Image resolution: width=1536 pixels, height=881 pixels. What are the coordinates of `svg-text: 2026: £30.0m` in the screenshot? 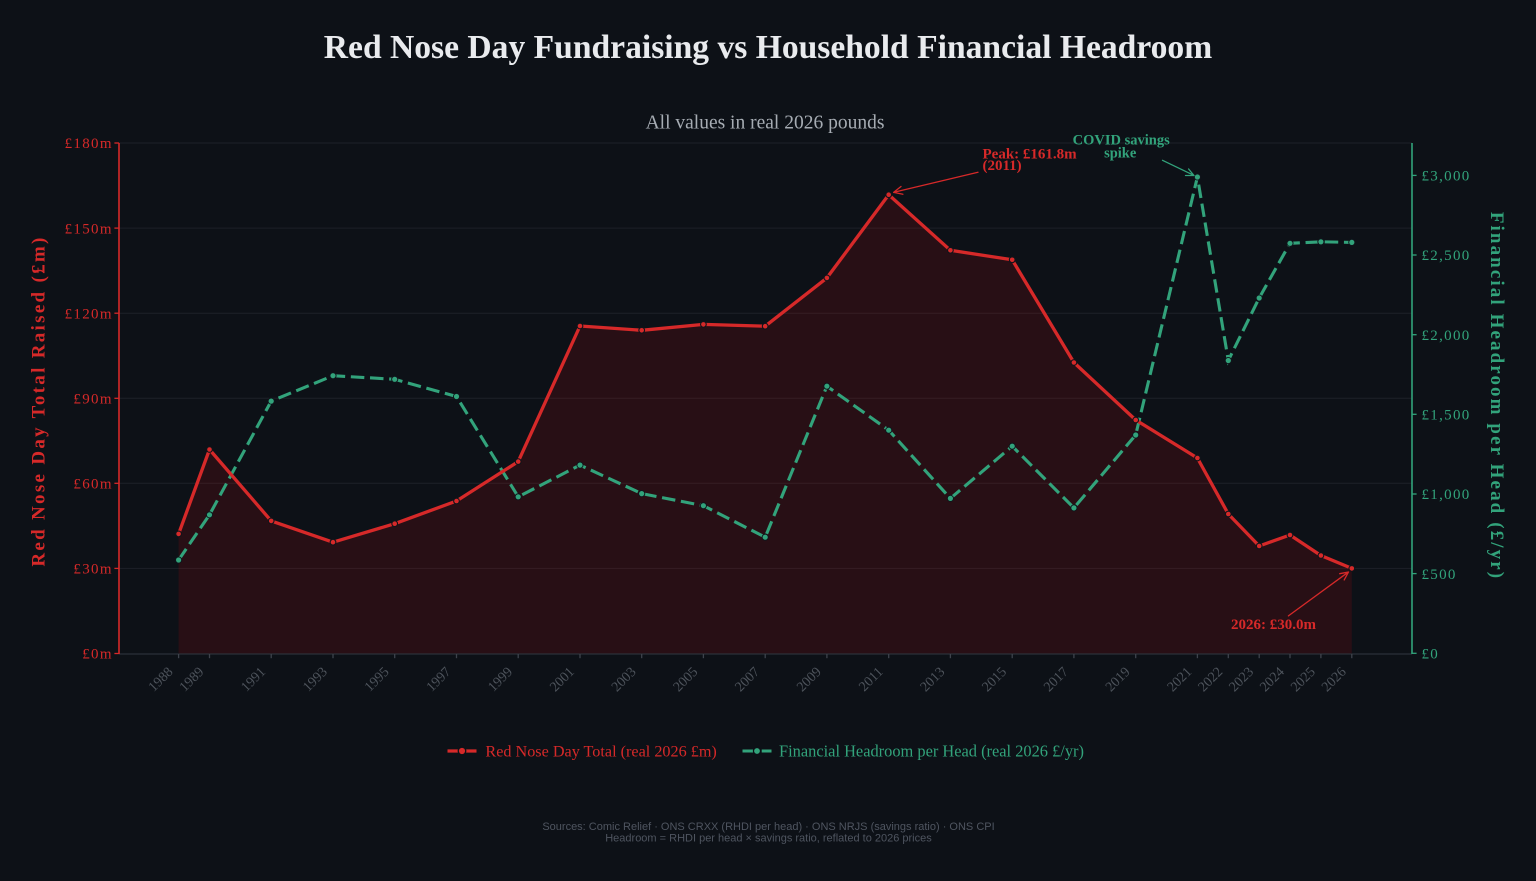 It's located at (1273, 625).